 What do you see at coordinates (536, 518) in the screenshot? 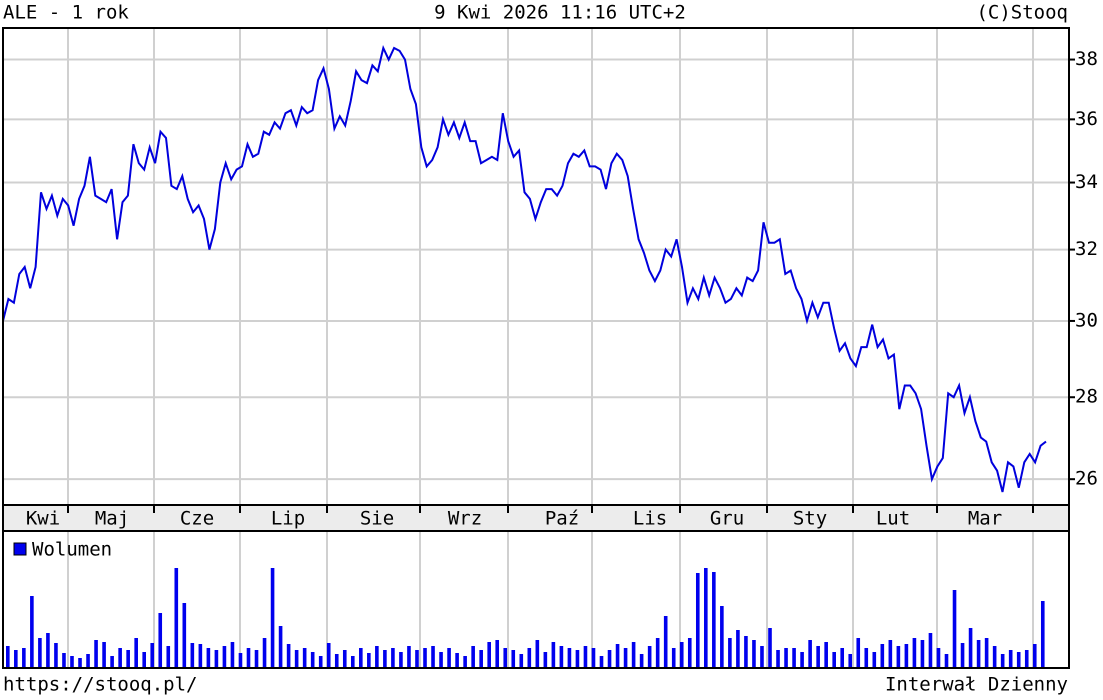
I see `month-band` at bounding box center [536, 518].